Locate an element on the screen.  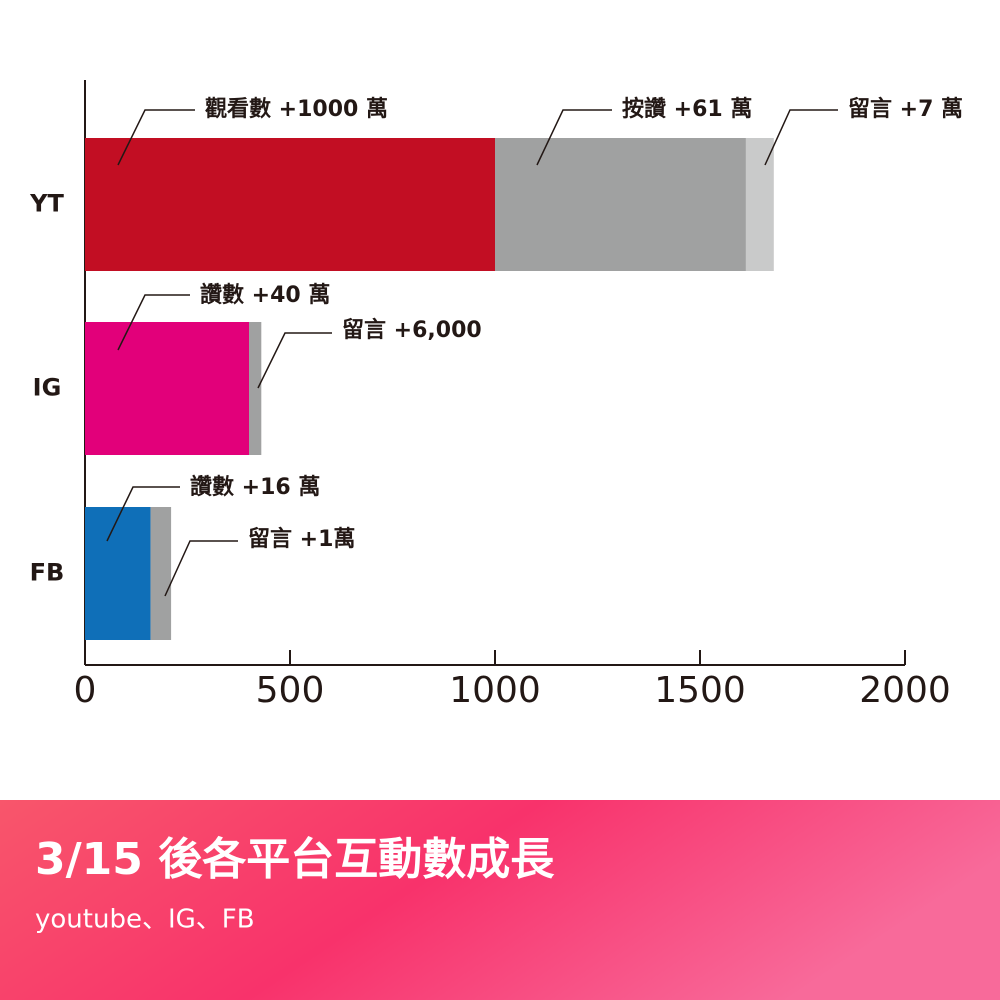
annotation: 留言 +6,000 is located at coordinates (412, 330).